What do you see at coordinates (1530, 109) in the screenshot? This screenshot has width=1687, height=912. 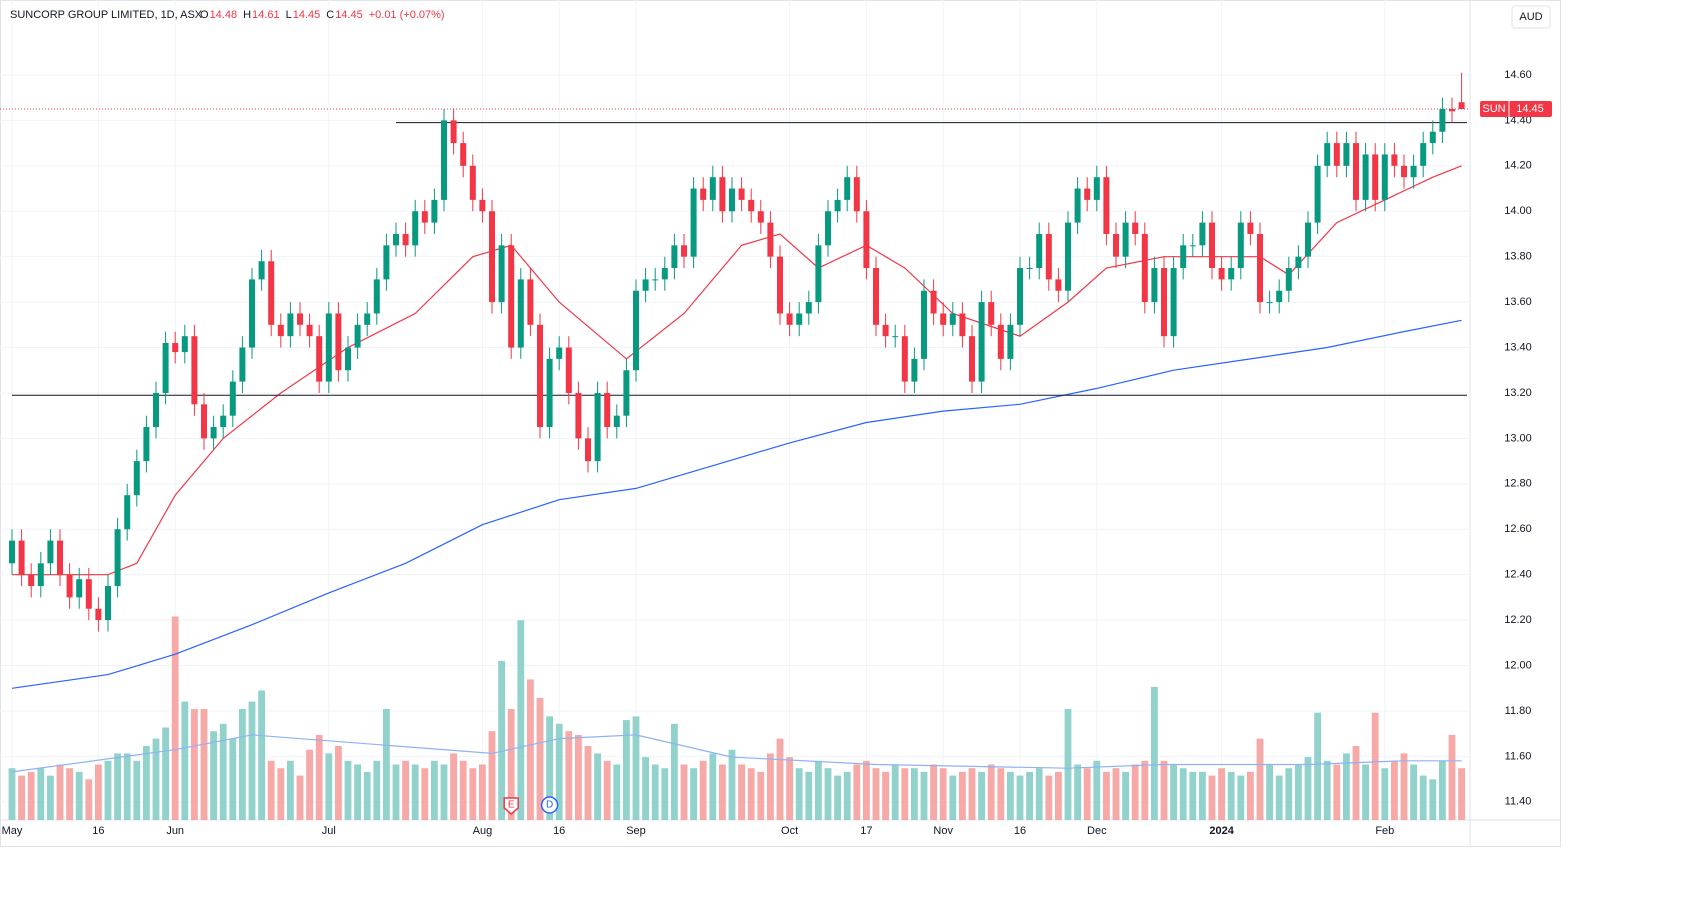 I see `price-tag-value: 14.45` at bounding box center [1530, 109].